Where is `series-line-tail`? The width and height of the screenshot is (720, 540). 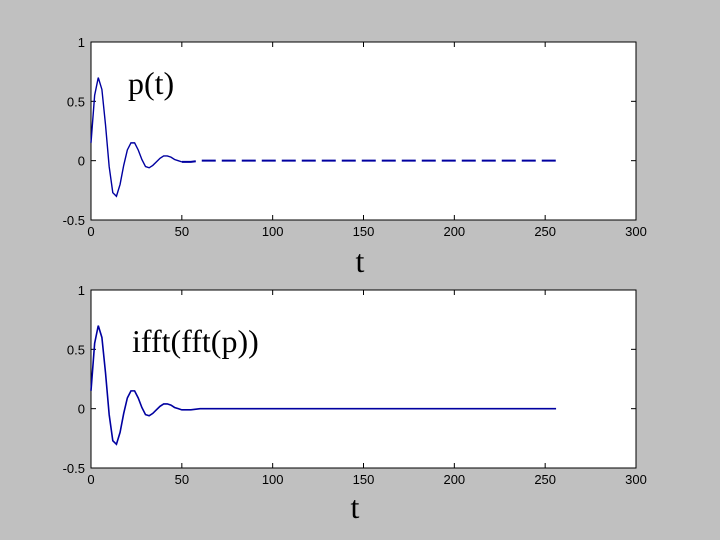
series-line-tail is located at coordinates (369, 161).